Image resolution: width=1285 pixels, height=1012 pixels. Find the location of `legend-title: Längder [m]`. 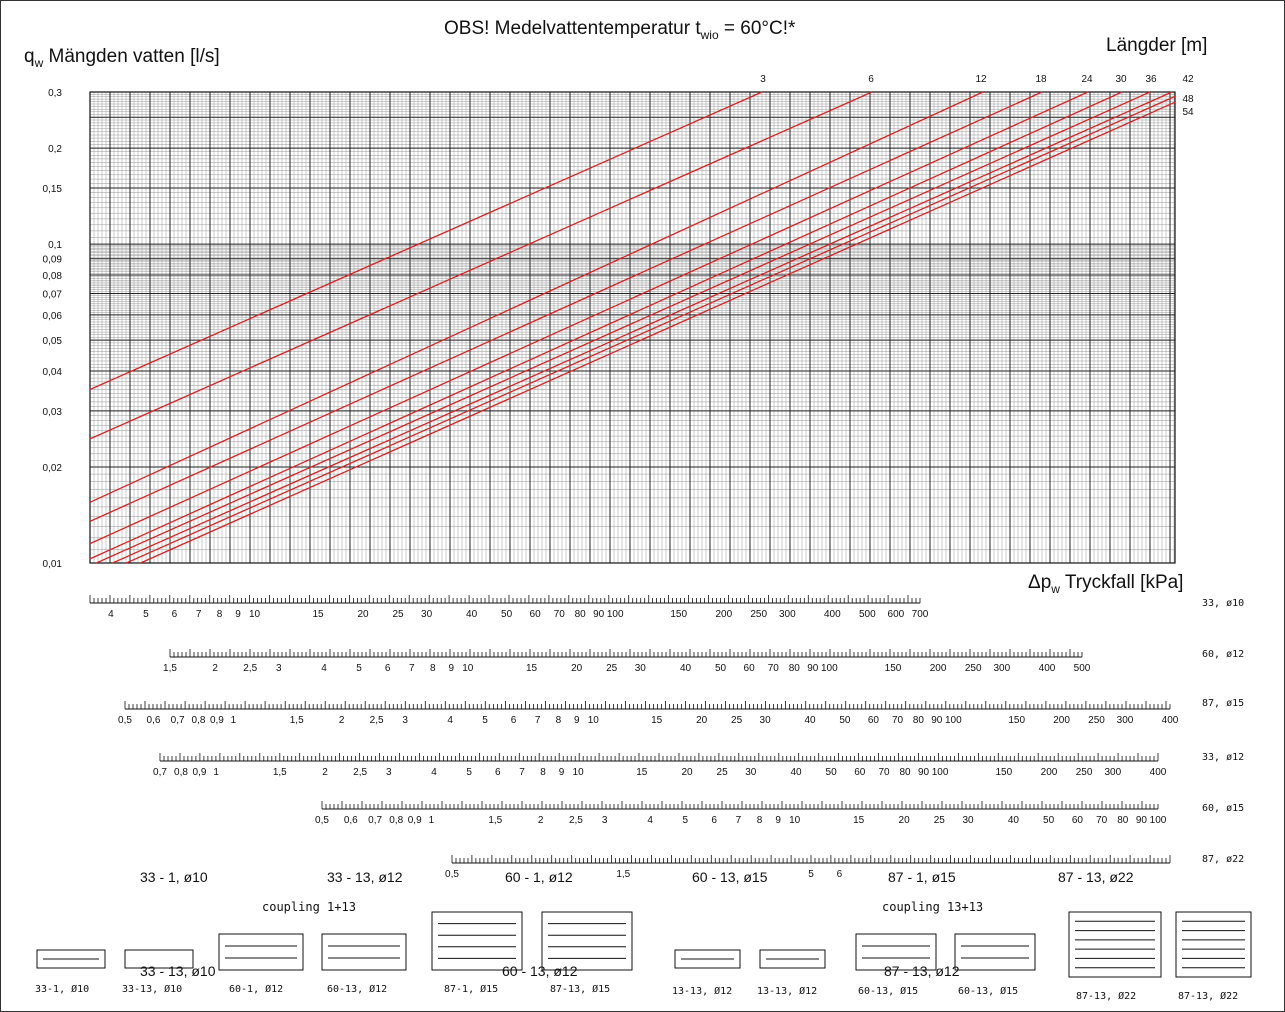

legend-title: Längder [m] is located at coordinates (1157, 45).